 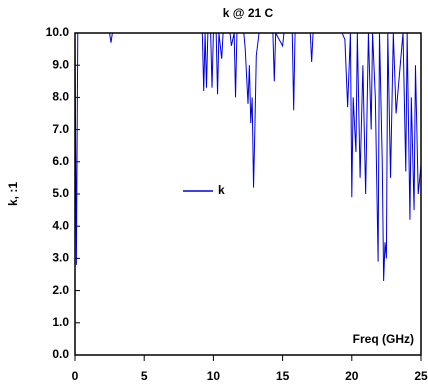 What do you see at coordinates (60, 161) in the screenshot?
I see `y-tick-label: 6.0` at bounding box center [60, 161].